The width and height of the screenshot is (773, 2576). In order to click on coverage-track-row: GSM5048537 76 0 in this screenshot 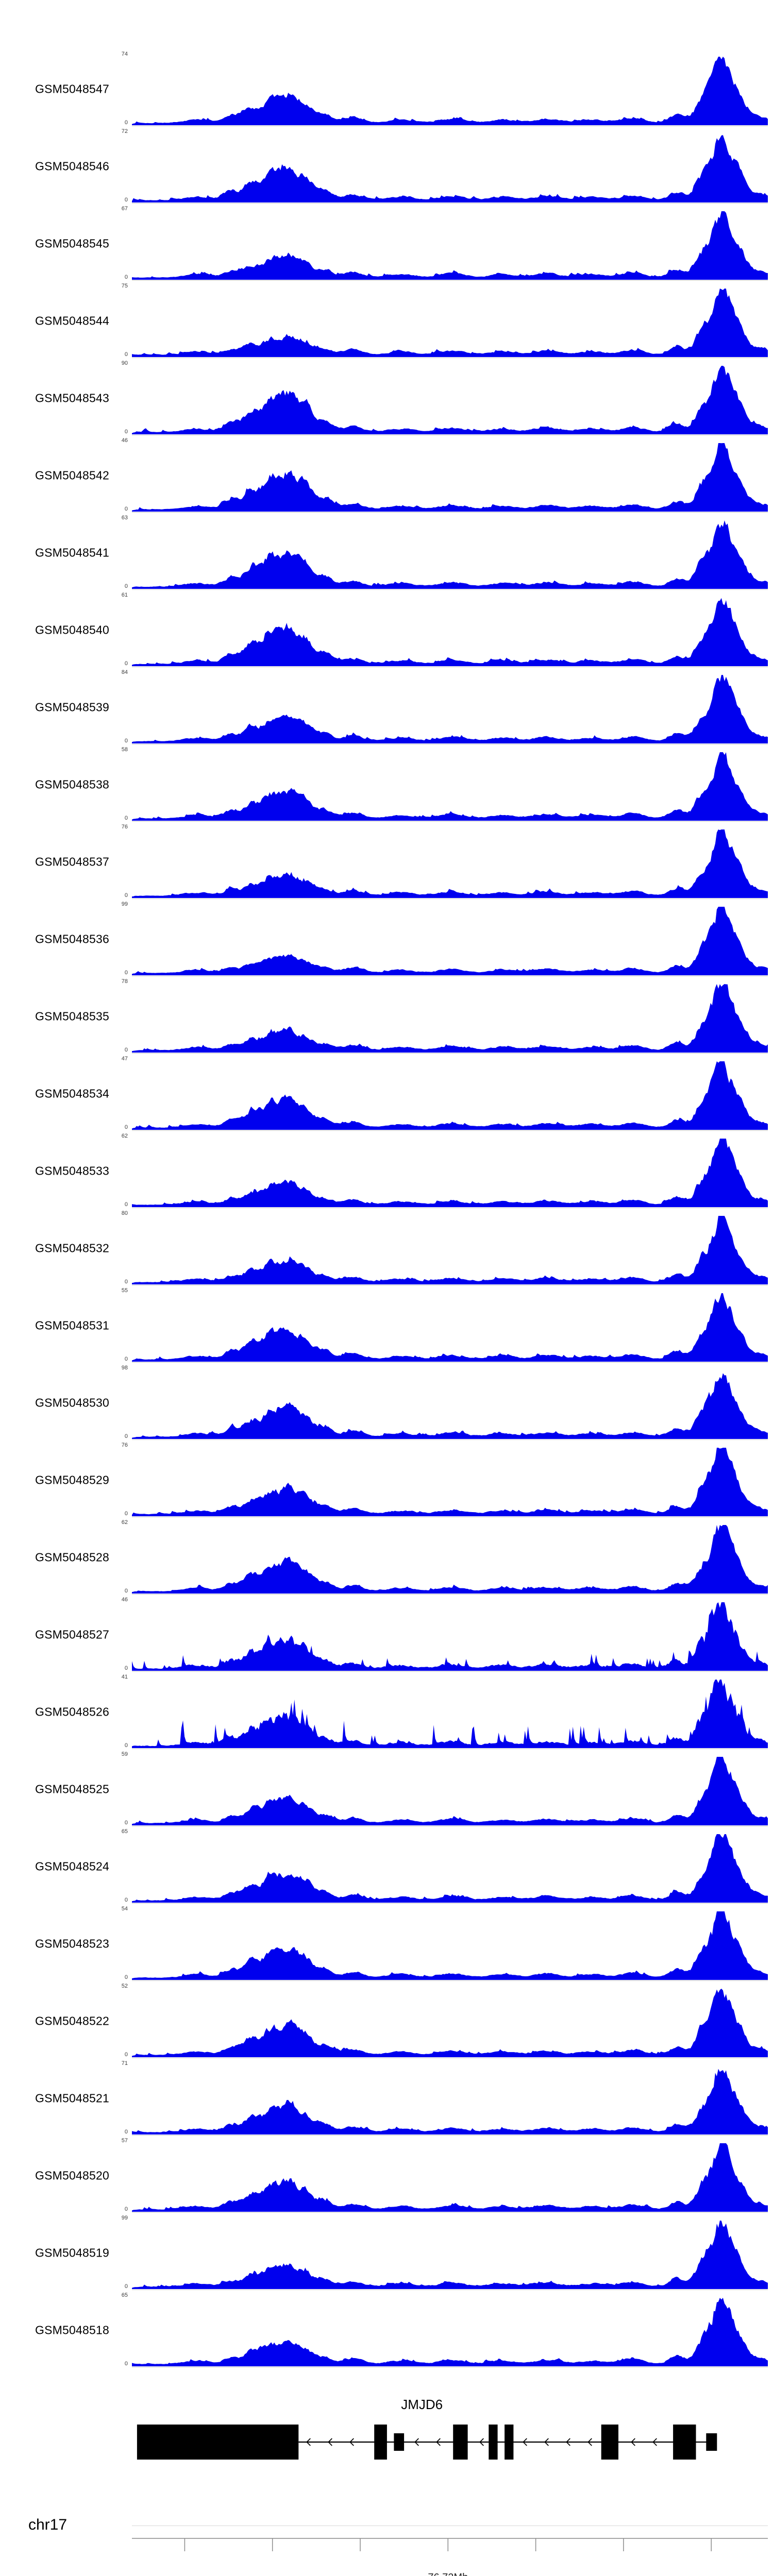, I will do `click(386, 860)`.